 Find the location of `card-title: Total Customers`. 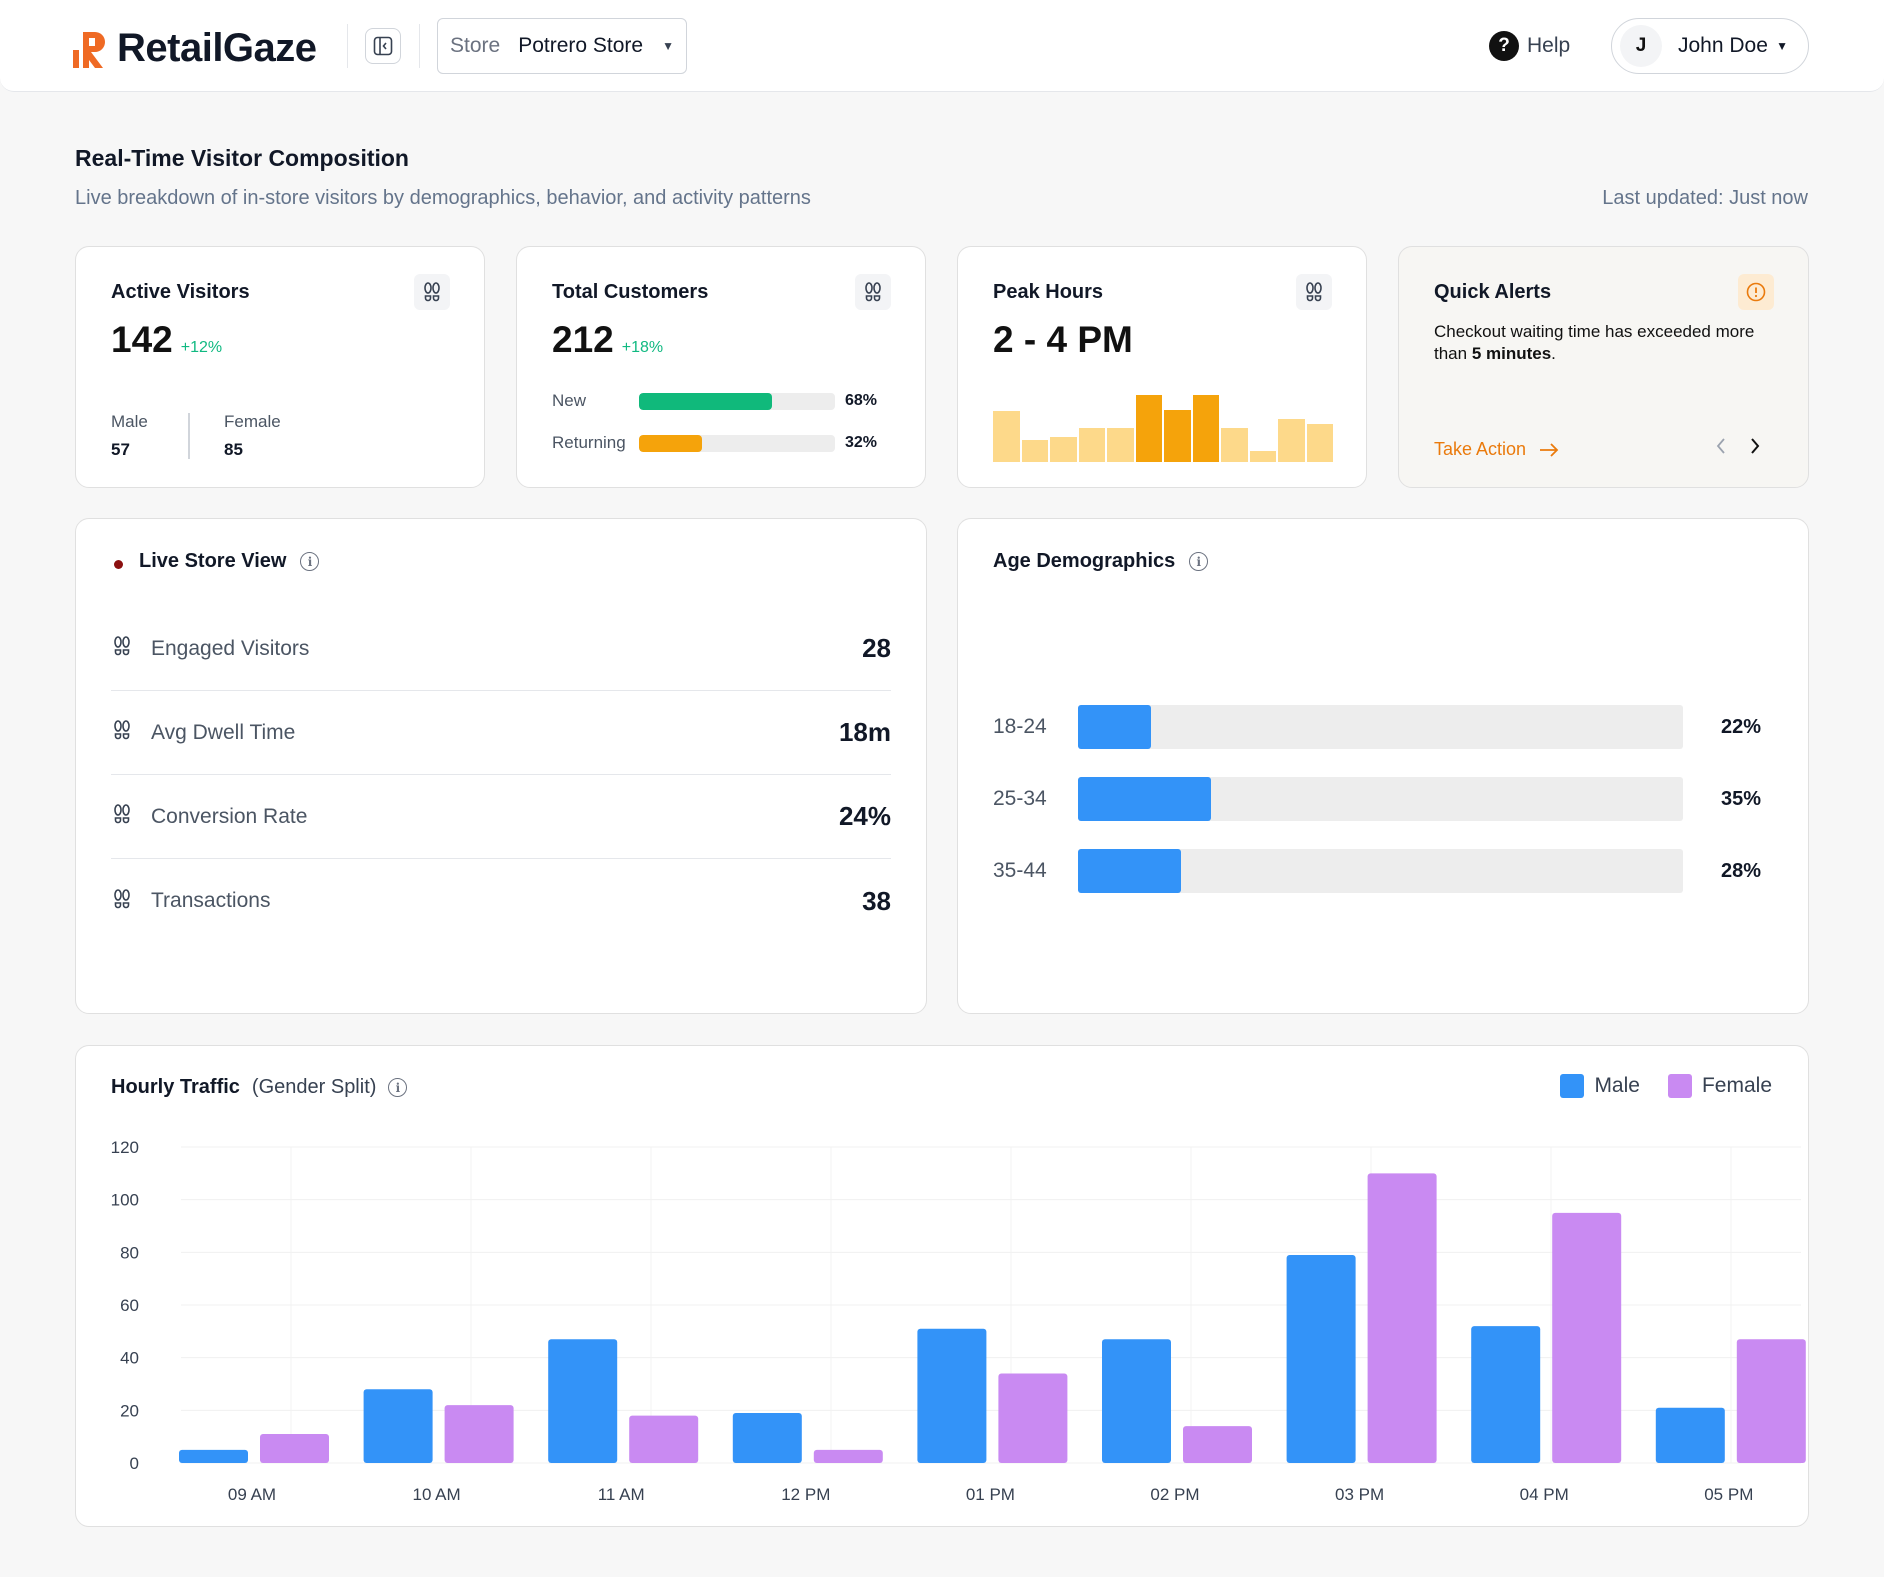

card-title: Total Customers is located at coordinates (630, 292).